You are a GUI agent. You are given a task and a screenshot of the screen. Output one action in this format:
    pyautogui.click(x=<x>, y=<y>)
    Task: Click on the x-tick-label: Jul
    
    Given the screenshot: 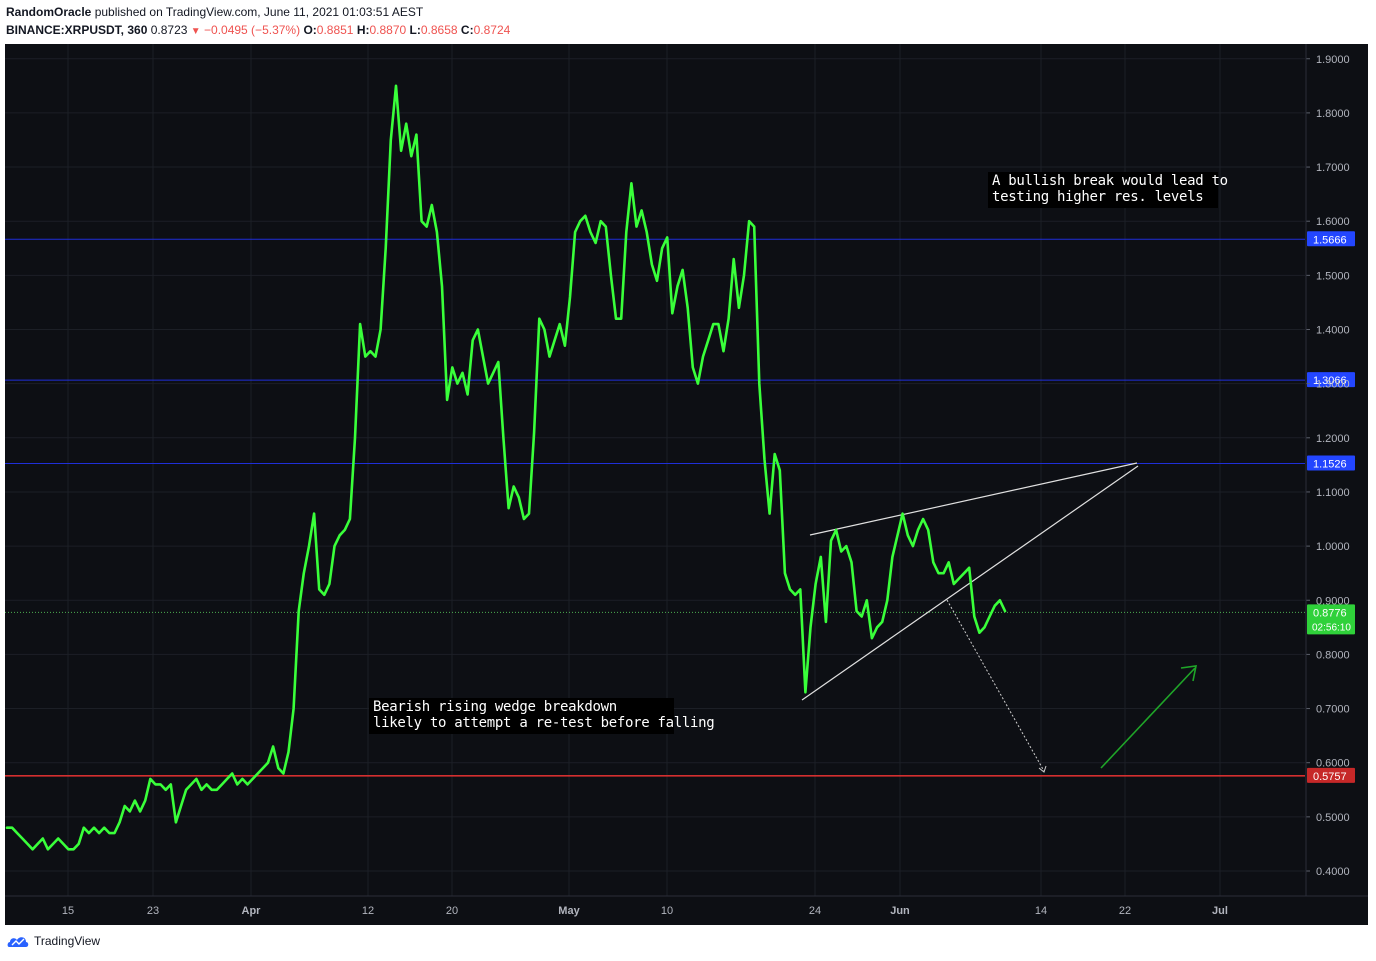 What is the action you would take?
    pyautogui.click(x=1220, y=911)
    